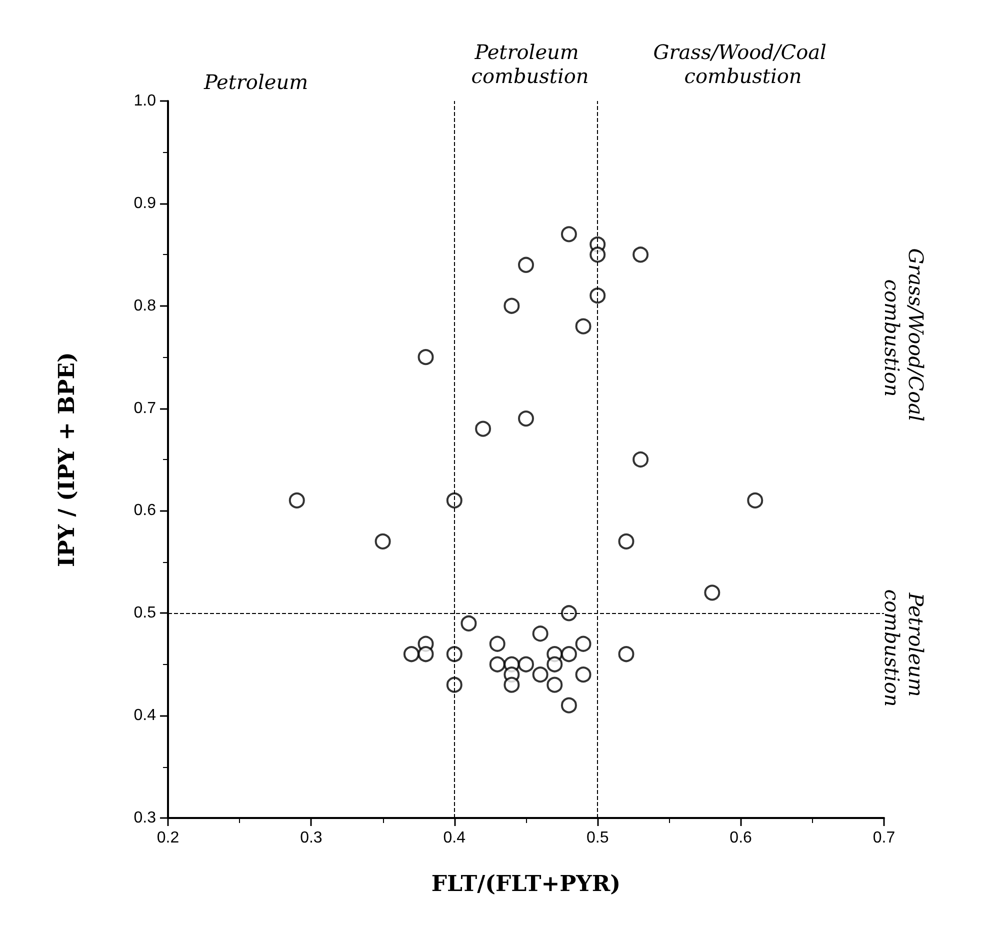  I want to click on y-tick-label: 0.8, so click(145, 305).